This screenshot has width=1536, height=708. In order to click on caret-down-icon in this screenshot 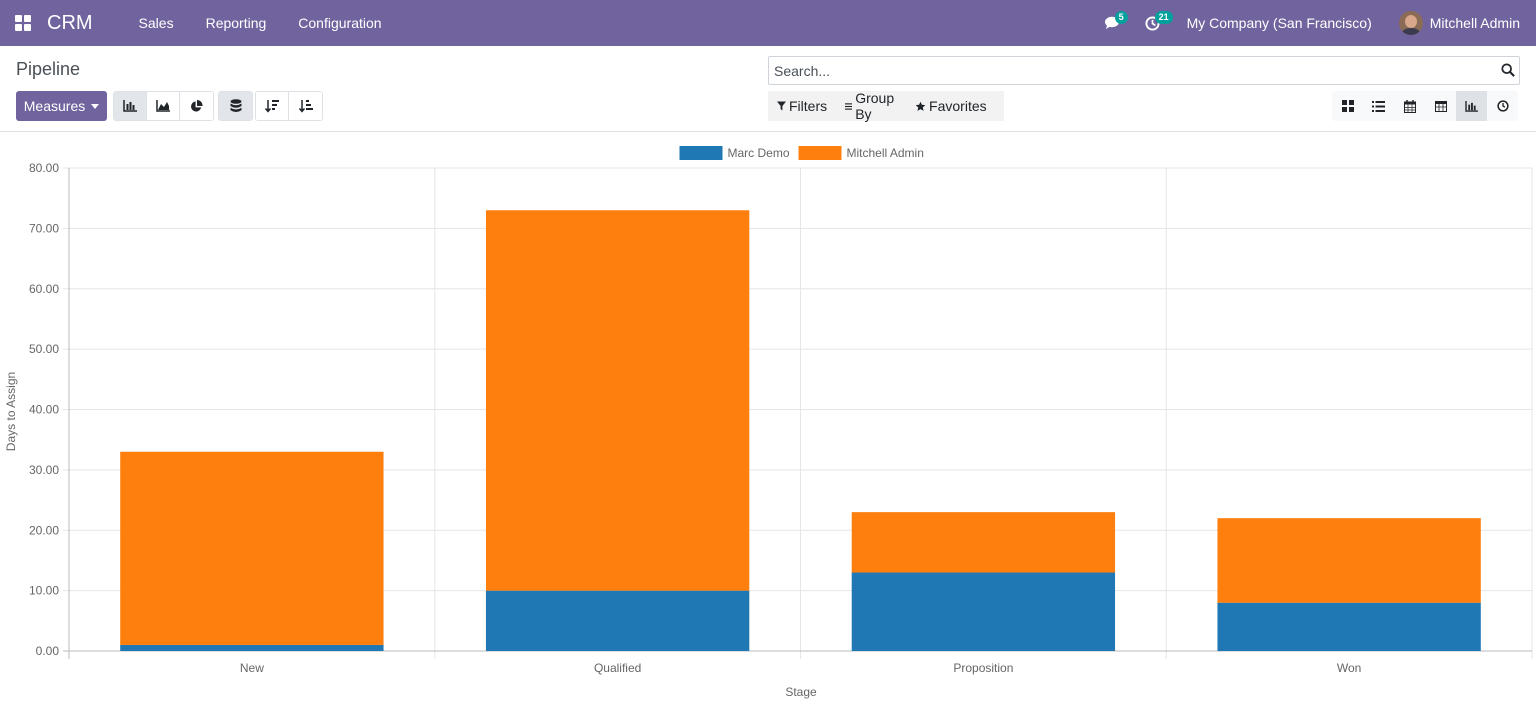, I will do `click(95, 106)`.